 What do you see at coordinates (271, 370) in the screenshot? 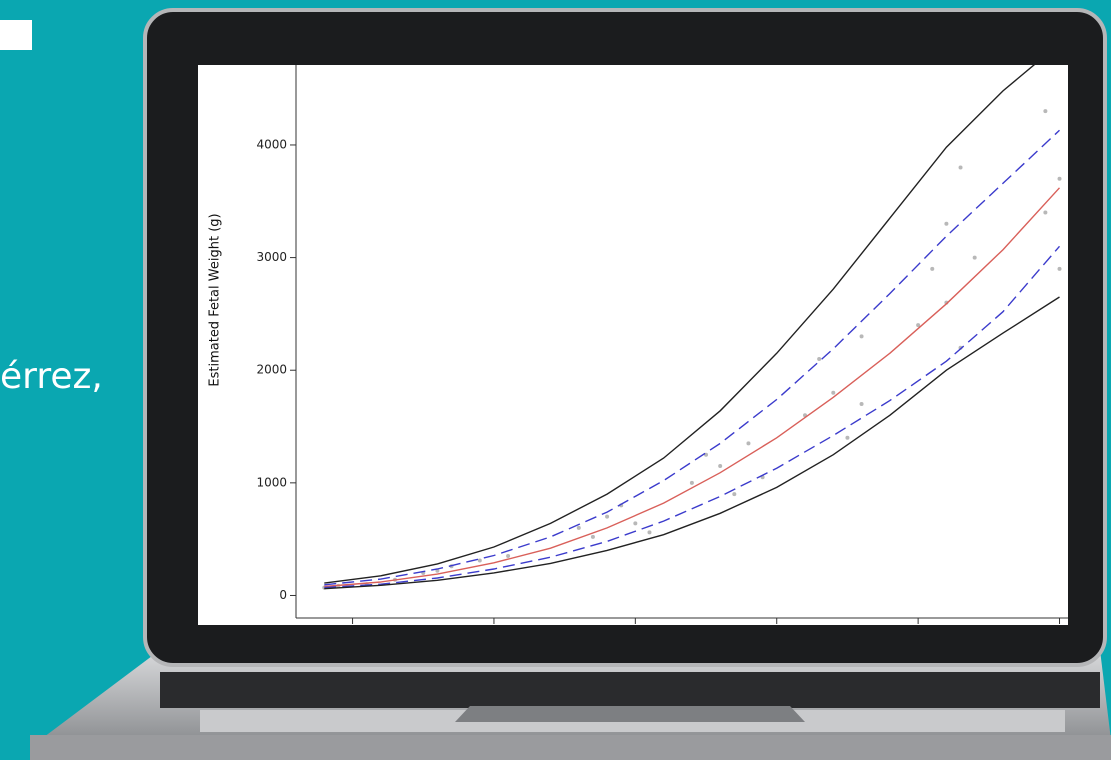
I see `y-tick-label: 2000` at bounding box center [271, 370].